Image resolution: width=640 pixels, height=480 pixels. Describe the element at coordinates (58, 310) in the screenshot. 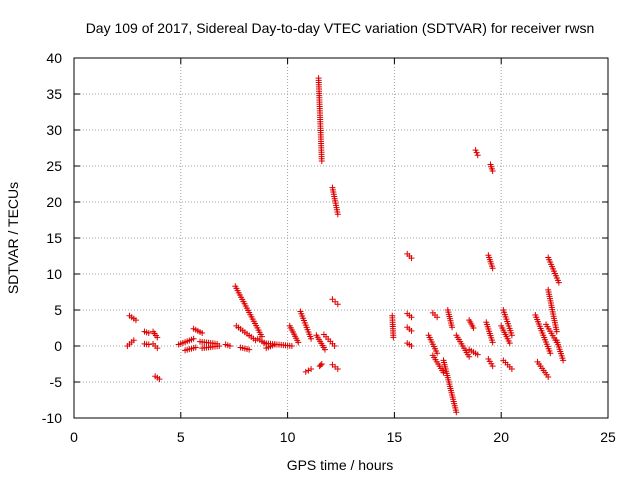

I see `y-tick-label: 5` at that location.